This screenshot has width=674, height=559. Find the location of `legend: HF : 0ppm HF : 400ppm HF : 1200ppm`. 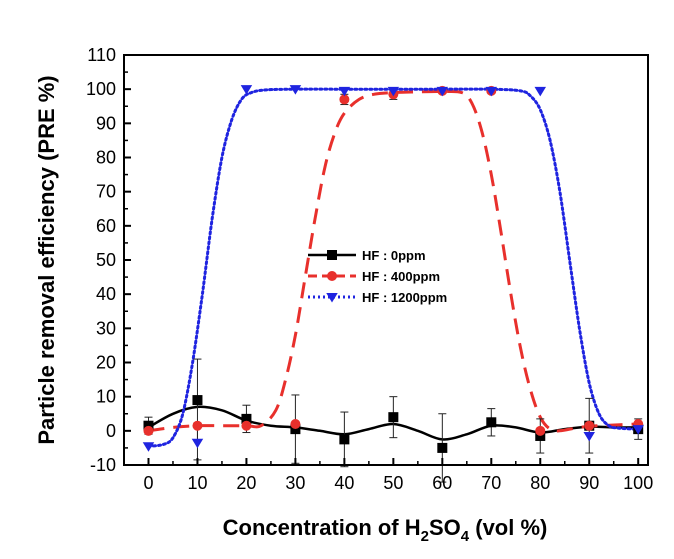

legend: HF : 0ppm HF : 400ppm HF : 1200ppm is located at coordinates (377, 276).